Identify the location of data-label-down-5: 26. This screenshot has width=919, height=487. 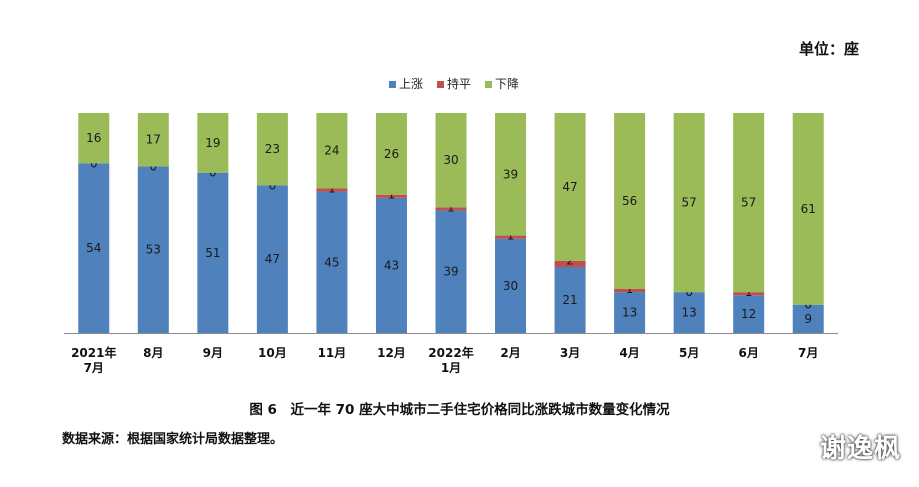
(391, 154).